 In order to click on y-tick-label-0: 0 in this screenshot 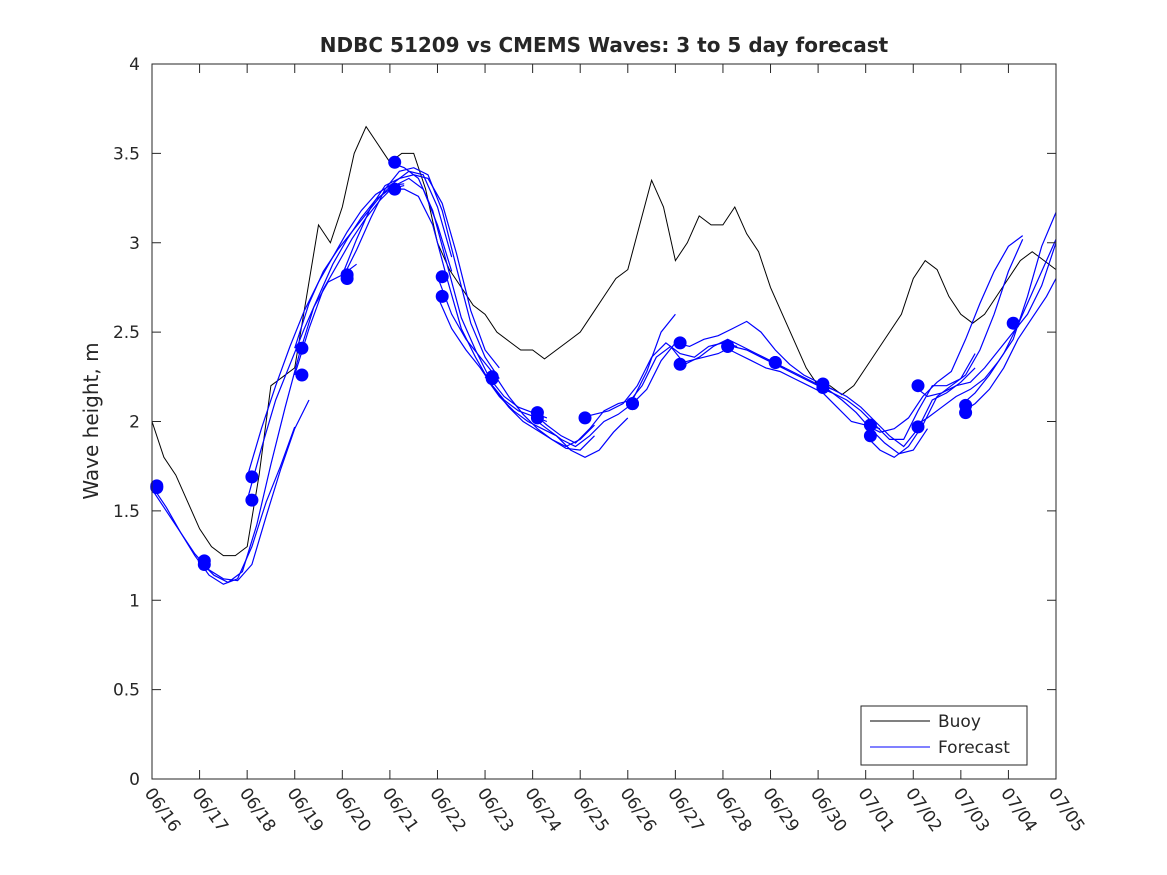, I will do `click(134, 780)`.